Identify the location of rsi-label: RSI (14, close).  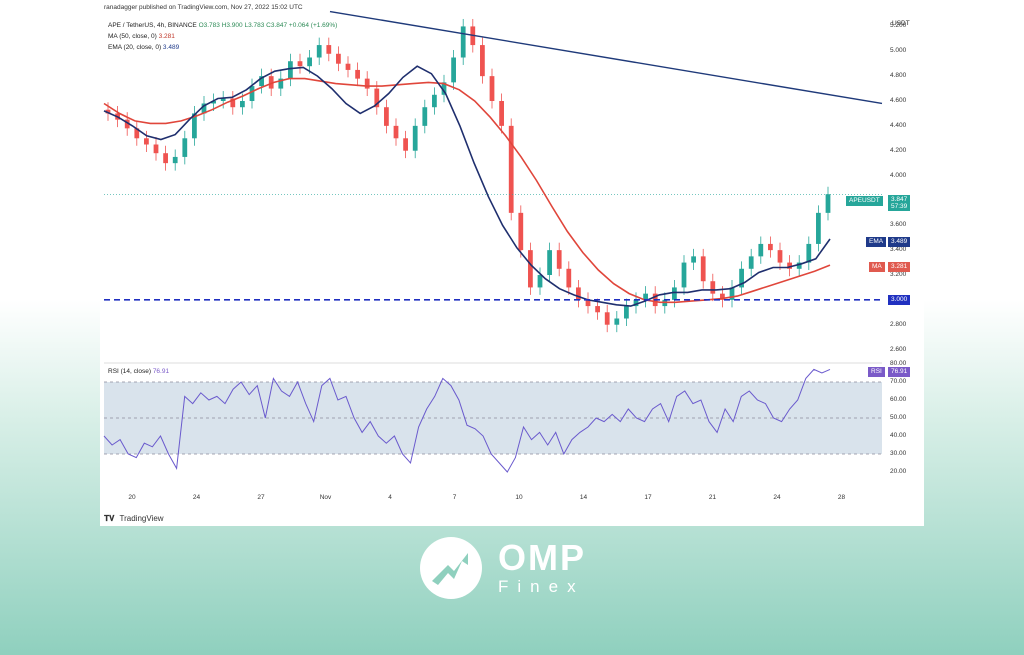
(129, 371).